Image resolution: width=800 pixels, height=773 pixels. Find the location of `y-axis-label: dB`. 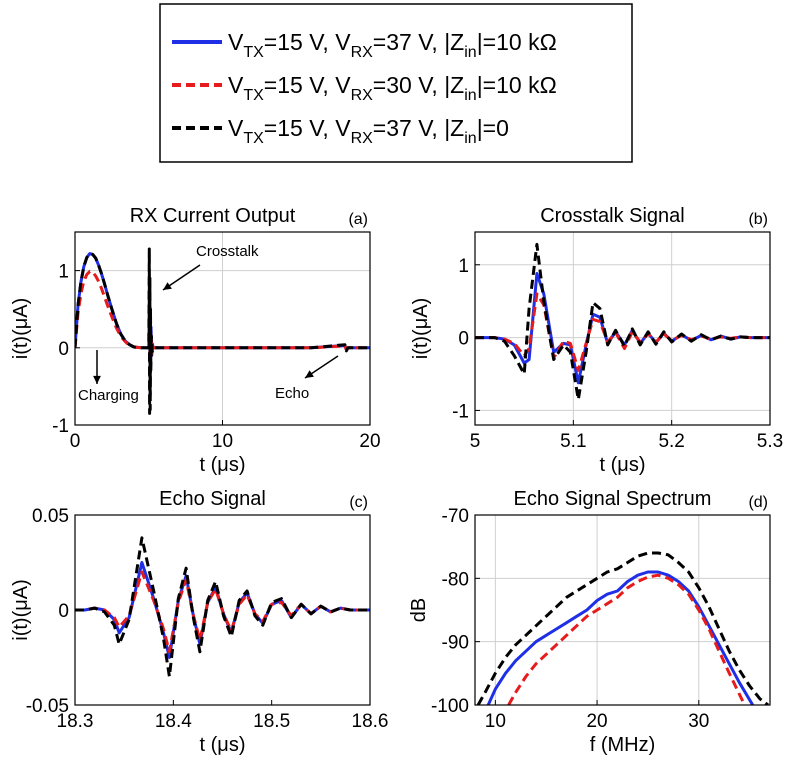

y-axis-label: dB is located at coordinates (419, 610).